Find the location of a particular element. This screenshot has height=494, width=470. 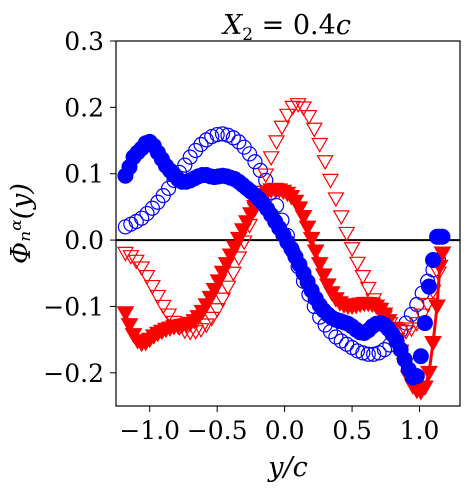

x-tick-label: −0.5 is located at coordinates (217, 430).